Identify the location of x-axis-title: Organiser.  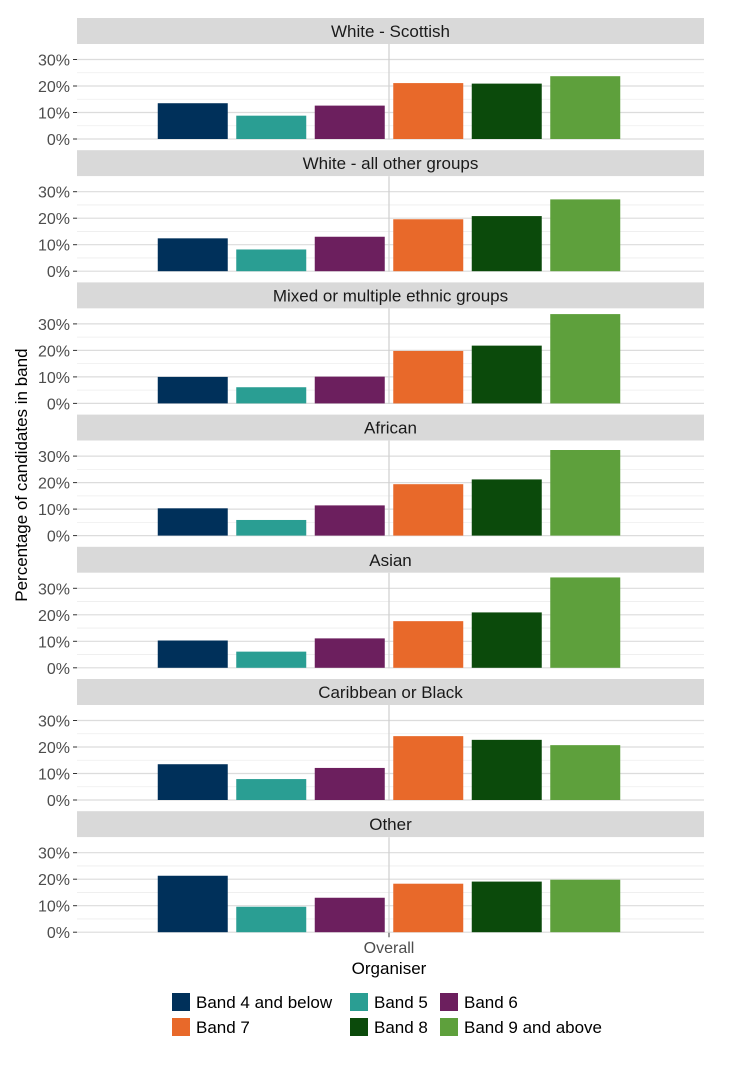
(389, 968).